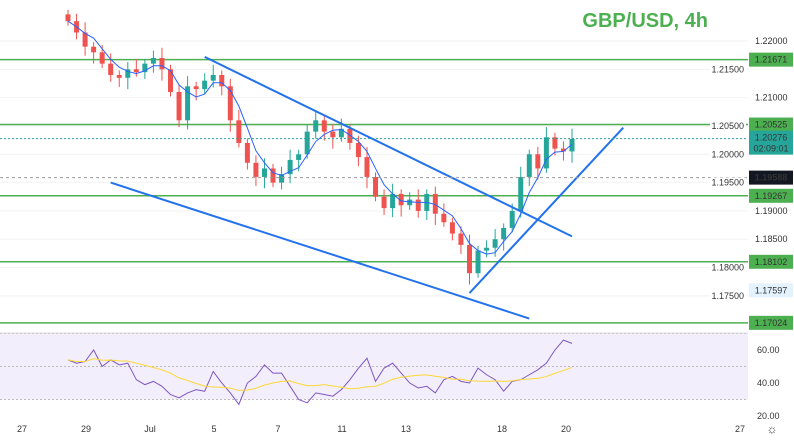 This screenshot has width=794, height=440. What do you see at coordinates (277, 429) in the screenshot?
I see `time-tick: 7` at bounding box center [277, 429].